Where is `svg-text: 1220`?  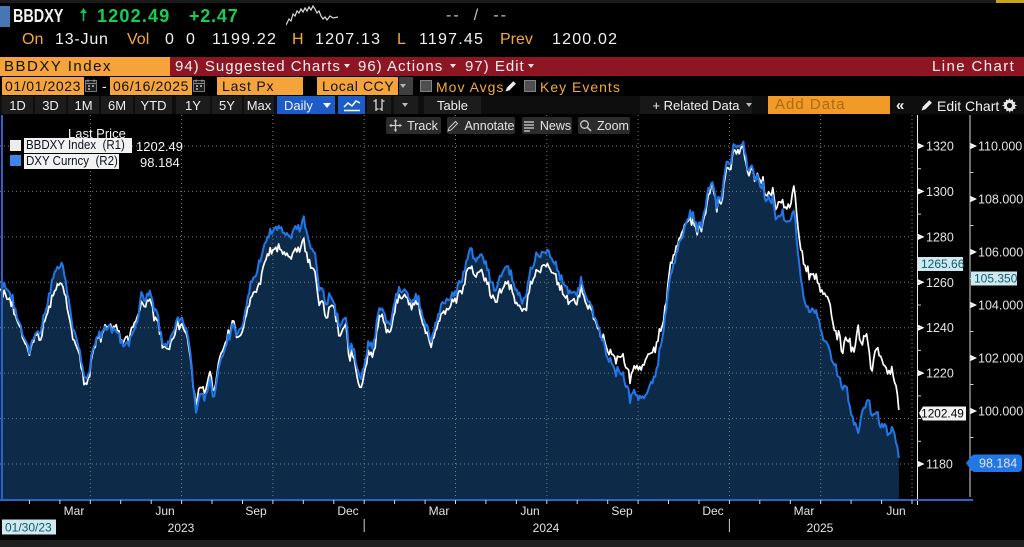
svg-text: 1220 is located at coordinates (940, 374).